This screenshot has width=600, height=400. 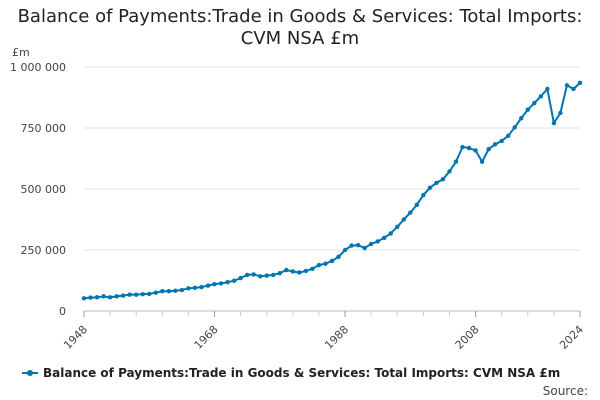 I want to click on y-axis-ticks: 0 250 000 500 000 750 000 1 000 000, so click(x=38, y=189).